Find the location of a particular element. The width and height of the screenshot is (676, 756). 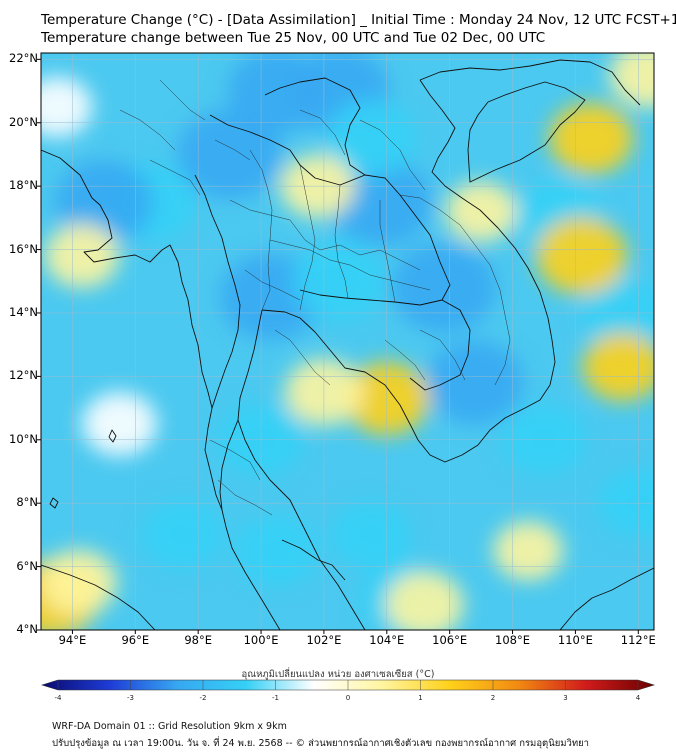

lat-label: 18°N is located at coordinates (23, 185).